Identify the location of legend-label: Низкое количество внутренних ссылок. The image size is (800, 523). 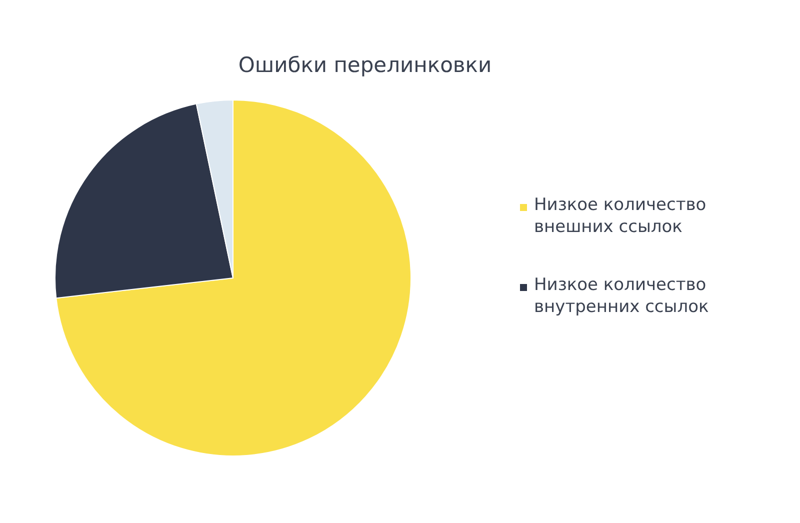
(621, 296).